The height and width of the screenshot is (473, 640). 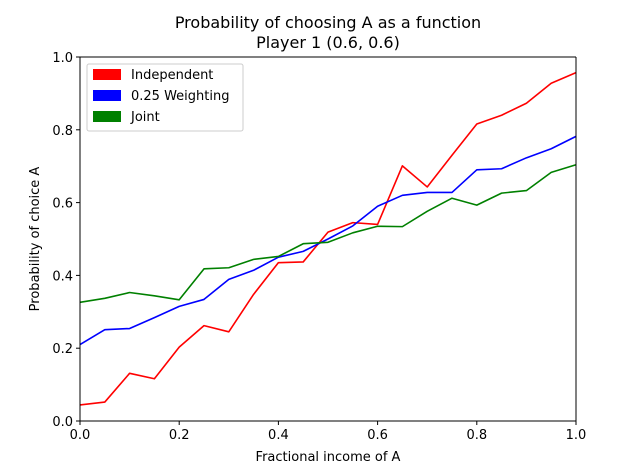 I want to click on x-tick-label: 0.4, so click(x=278, y=435).